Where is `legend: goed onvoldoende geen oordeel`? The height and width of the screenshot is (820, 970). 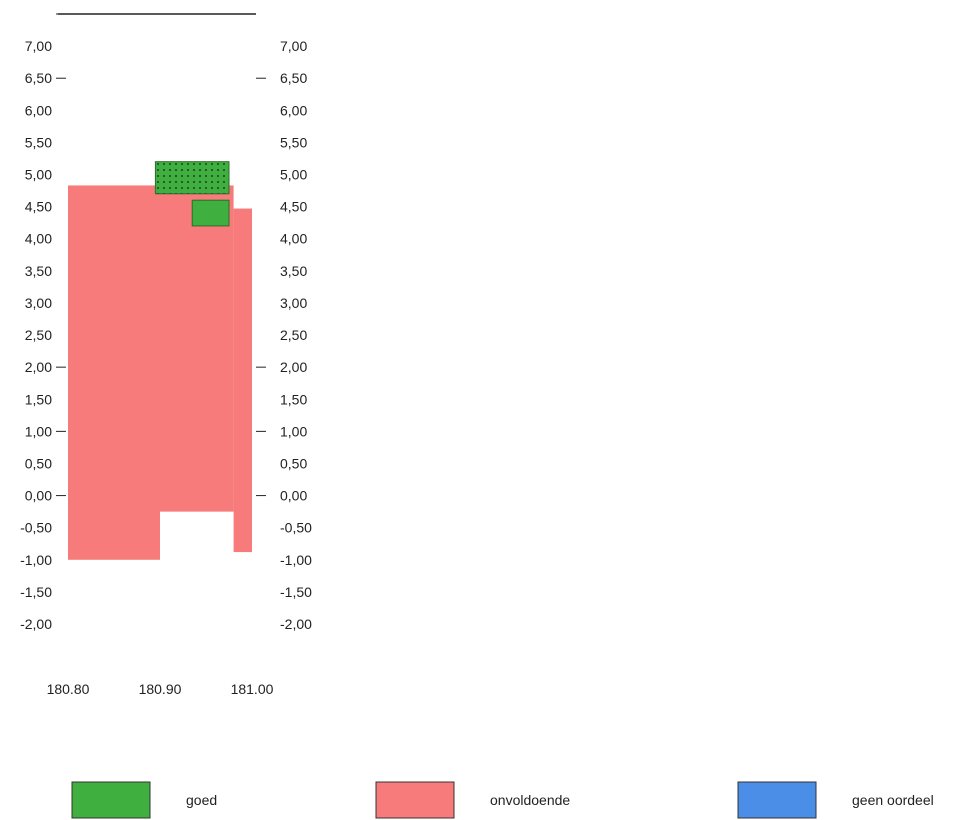
legend: goed onvoldoende geen oordeel is located at coordinates (502, 800).